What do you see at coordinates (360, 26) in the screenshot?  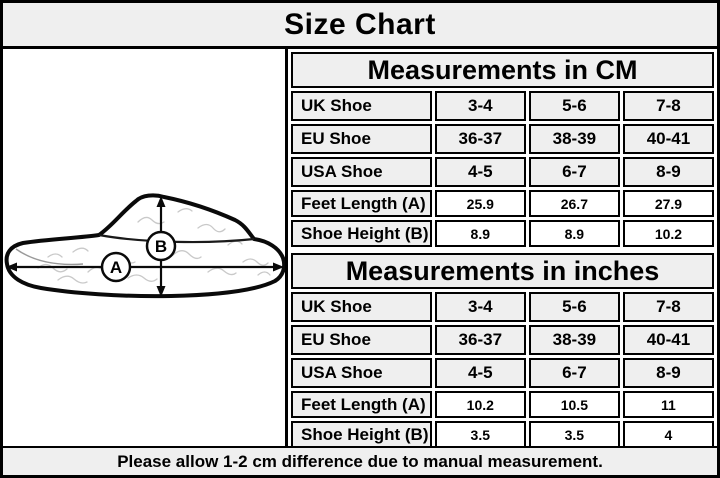 I see `page-title: Size Chart` at bounding box center [360, 26].